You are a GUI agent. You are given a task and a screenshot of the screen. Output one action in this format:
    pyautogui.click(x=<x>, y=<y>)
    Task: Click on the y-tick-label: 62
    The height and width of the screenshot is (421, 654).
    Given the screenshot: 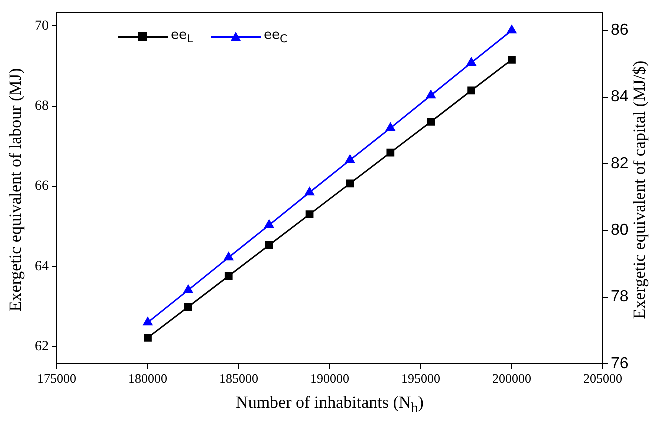 What is the action you would take?
    pyautogui.click(x=42, y=346)
    